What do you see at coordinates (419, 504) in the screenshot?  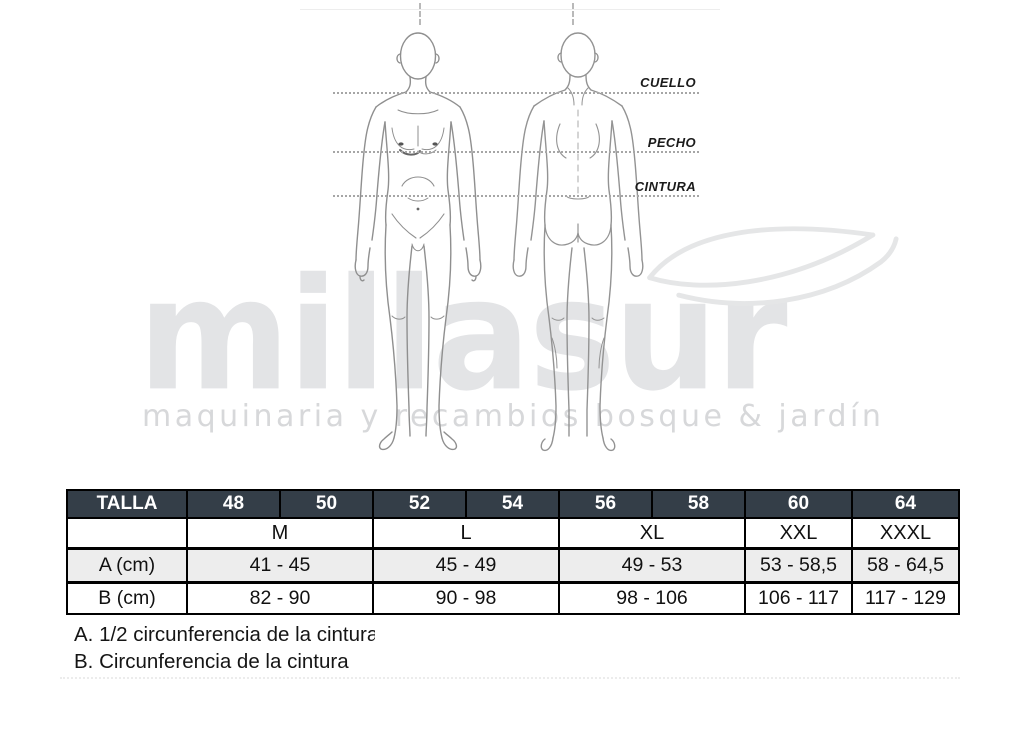 I see `header-52: 52` at bounding box center [419, 504].